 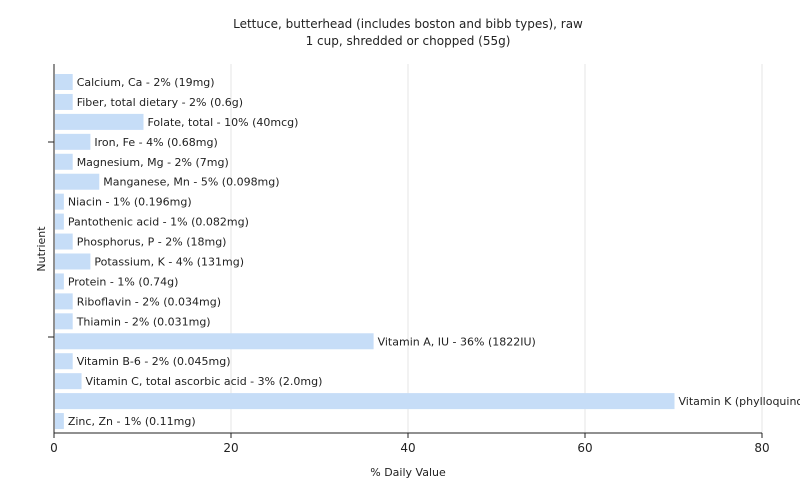 What do you see at coordinates (457, 341) in the screenshot?
I see `bar-label-13: Vitamin A, IU - 36% (1822IU)` at bounding box center [457, 341].